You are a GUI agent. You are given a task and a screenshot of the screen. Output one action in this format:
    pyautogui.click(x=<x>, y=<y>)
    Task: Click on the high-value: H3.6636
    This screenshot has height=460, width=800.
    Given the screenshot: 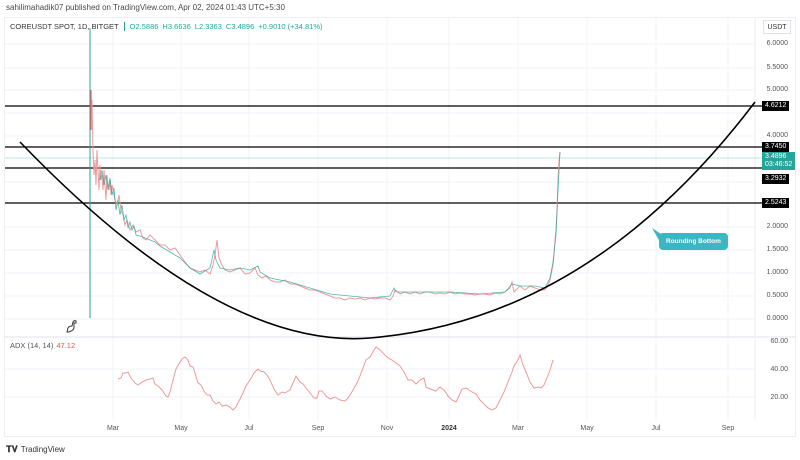 What is the action you would take?
    pyautogui.click(x=176, y=26)
    